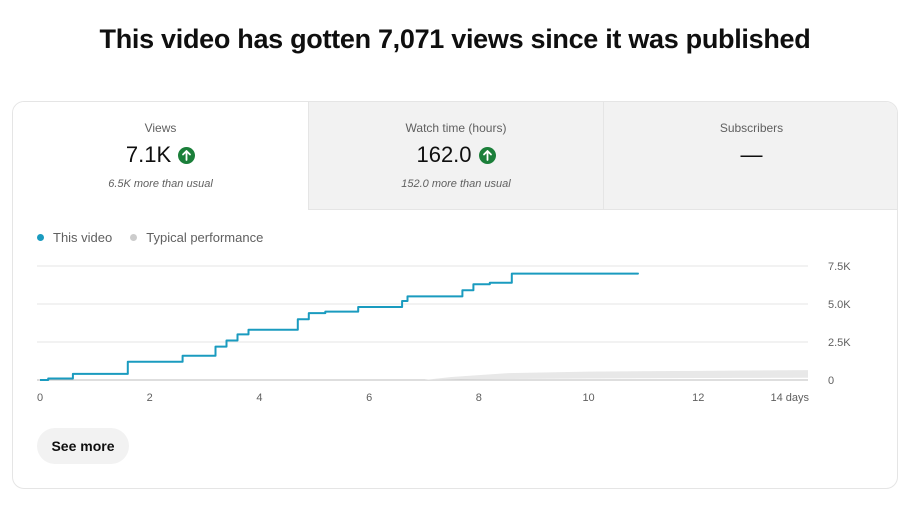 This screenshot has height=521, width=924. I want to click on legend-dot-typical, so click(134, 237).